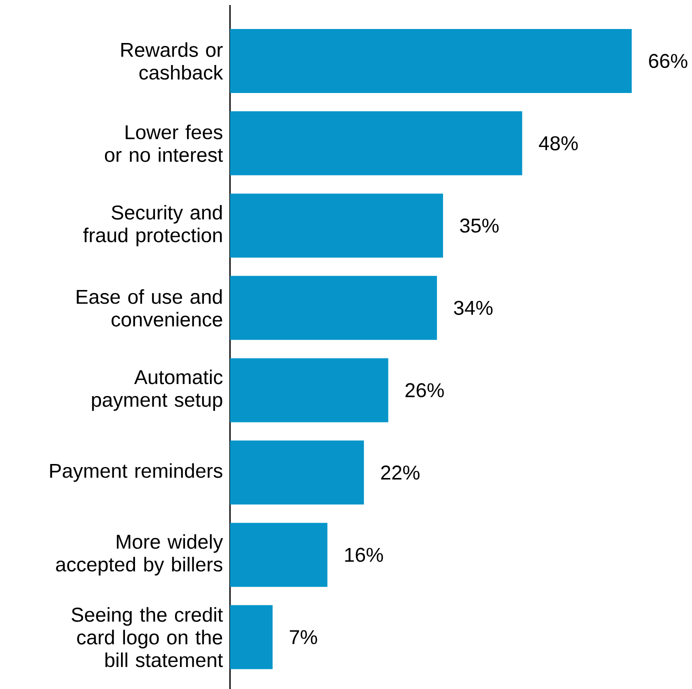 Image resolution: width=692 pixels, height=689 pixels. What do you see at coordinates (157, 390) in the screenshot?
I see `y-tick-label: Automatic payment setup` at bounding box center [157, 390].